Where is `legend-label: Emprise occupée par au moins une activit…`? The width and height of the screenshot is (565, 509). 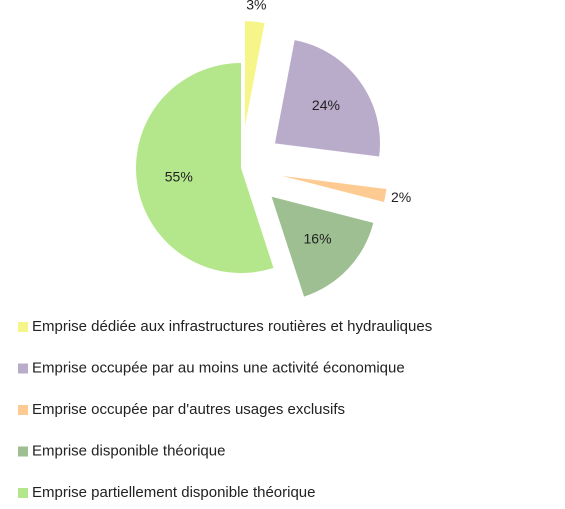
legend-label: Emprise occupée par au moins une activit… is located at coordinates (218, 367).